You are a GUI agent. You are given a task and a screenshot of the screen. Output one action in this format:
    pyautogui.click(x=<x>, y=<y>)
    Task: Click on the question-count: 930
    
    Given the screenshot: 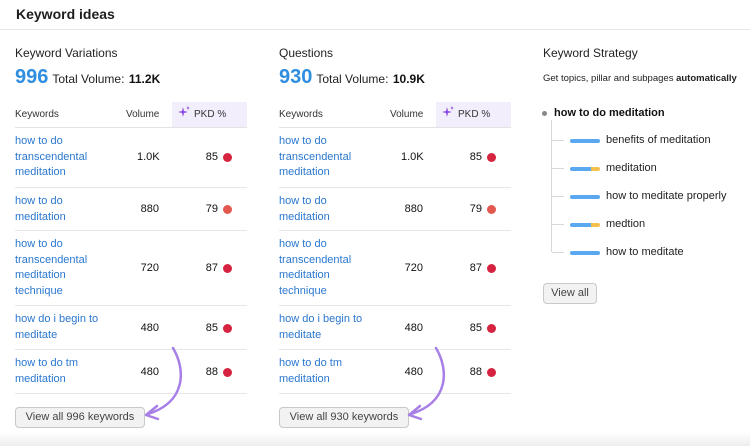 What is the action you would take?
    pyautogui.click(x=296, y=77)
    